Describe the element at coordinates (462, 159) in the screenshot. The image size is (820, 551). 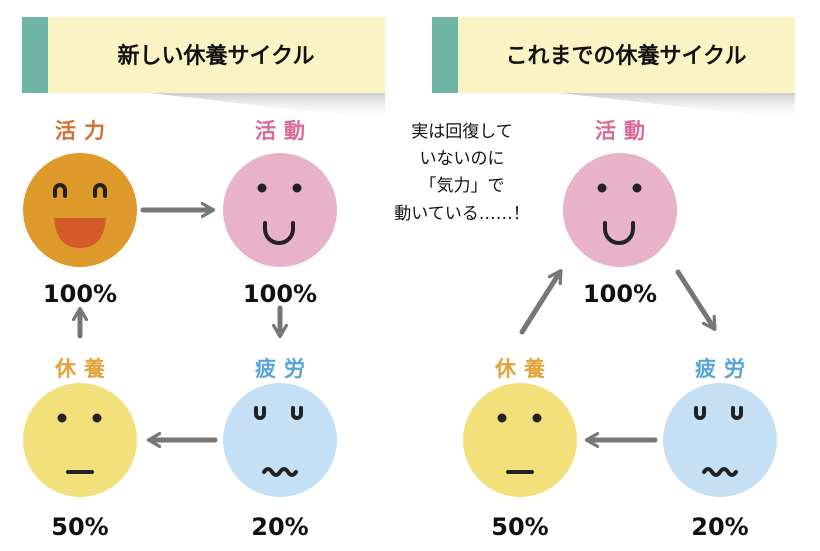
I see `note-line: いないのに` at that location.